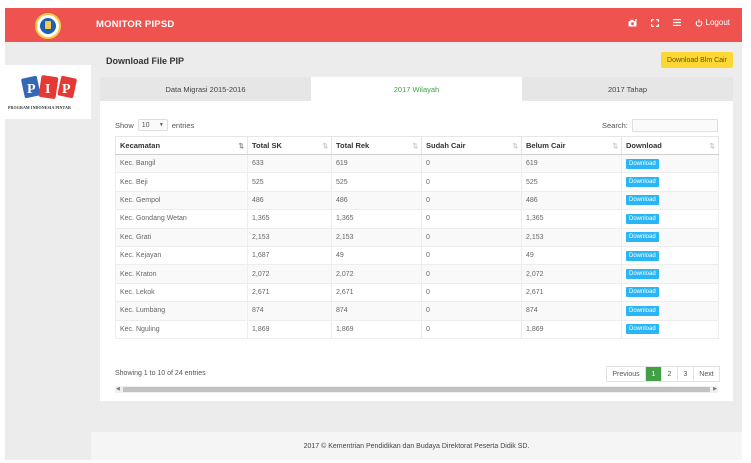 This screenshot has height=463, width=751. What do you see at coordinates (181, 145) in the screenshot?
I see `col-header-kecamatan: Kecamatan ⇅` at bounding box center [181, 145].